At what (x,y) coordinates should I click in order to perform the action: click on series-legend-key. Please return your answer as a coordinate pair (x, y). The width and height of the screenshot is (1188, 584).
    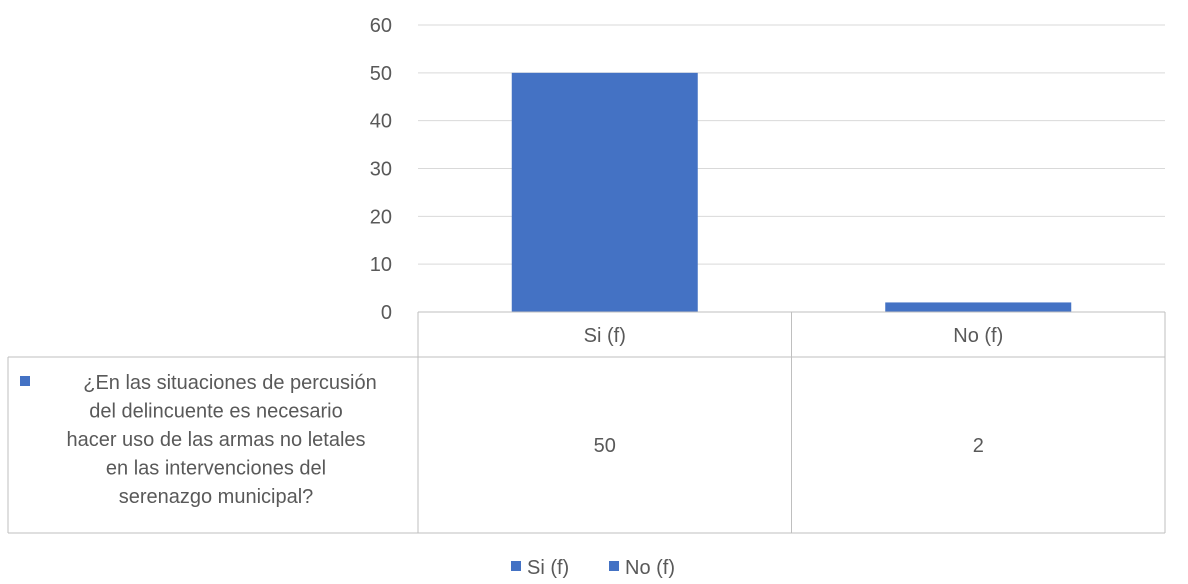
    Looking at the image, I should click on (25, 381).